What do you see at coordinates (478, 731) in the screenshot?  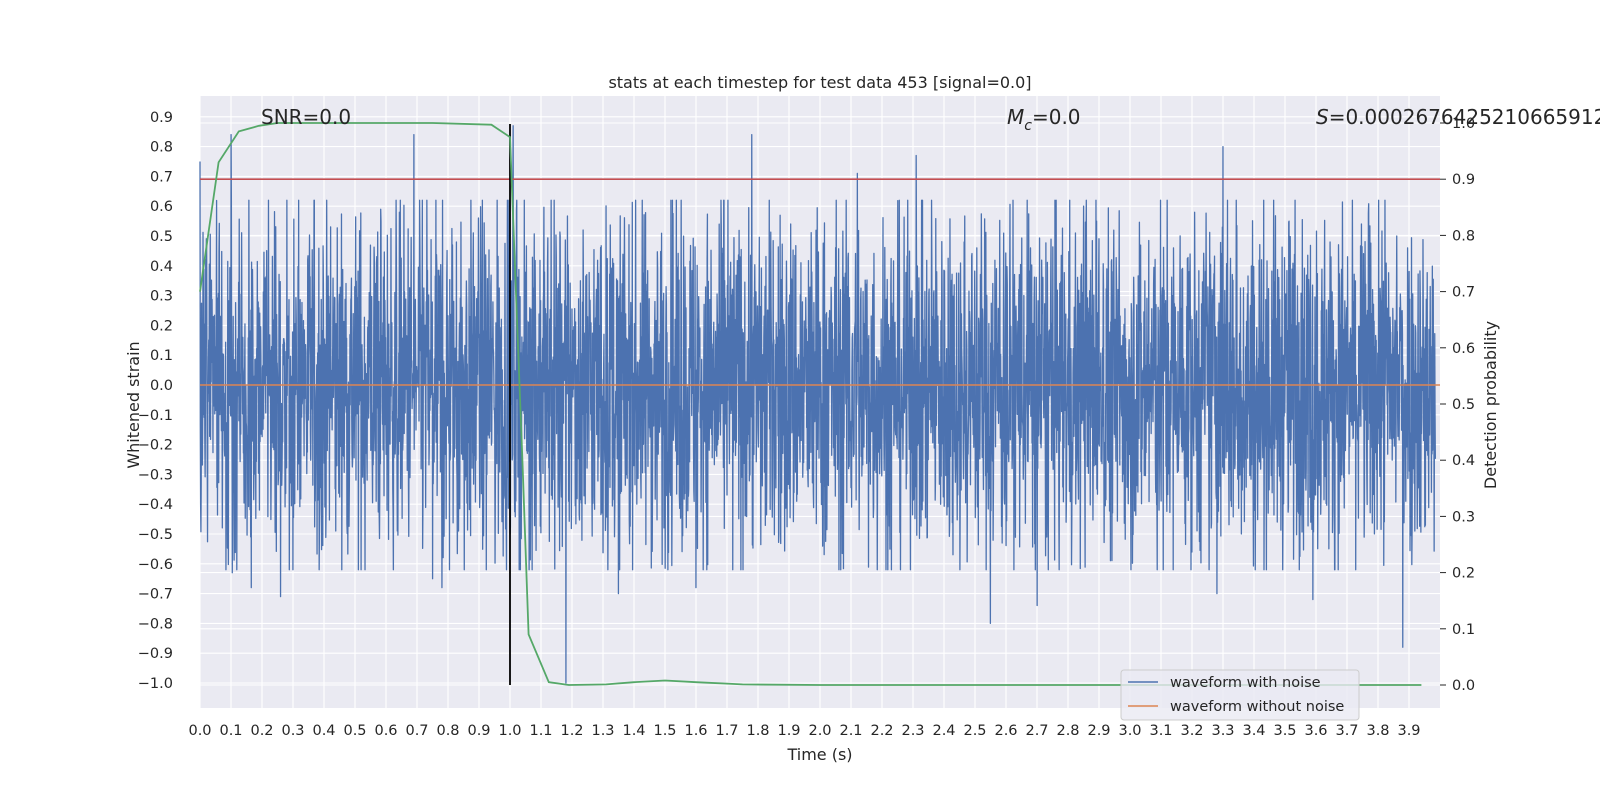 I see `x-tick-label: 0.9` at bounding box center [478, 731].